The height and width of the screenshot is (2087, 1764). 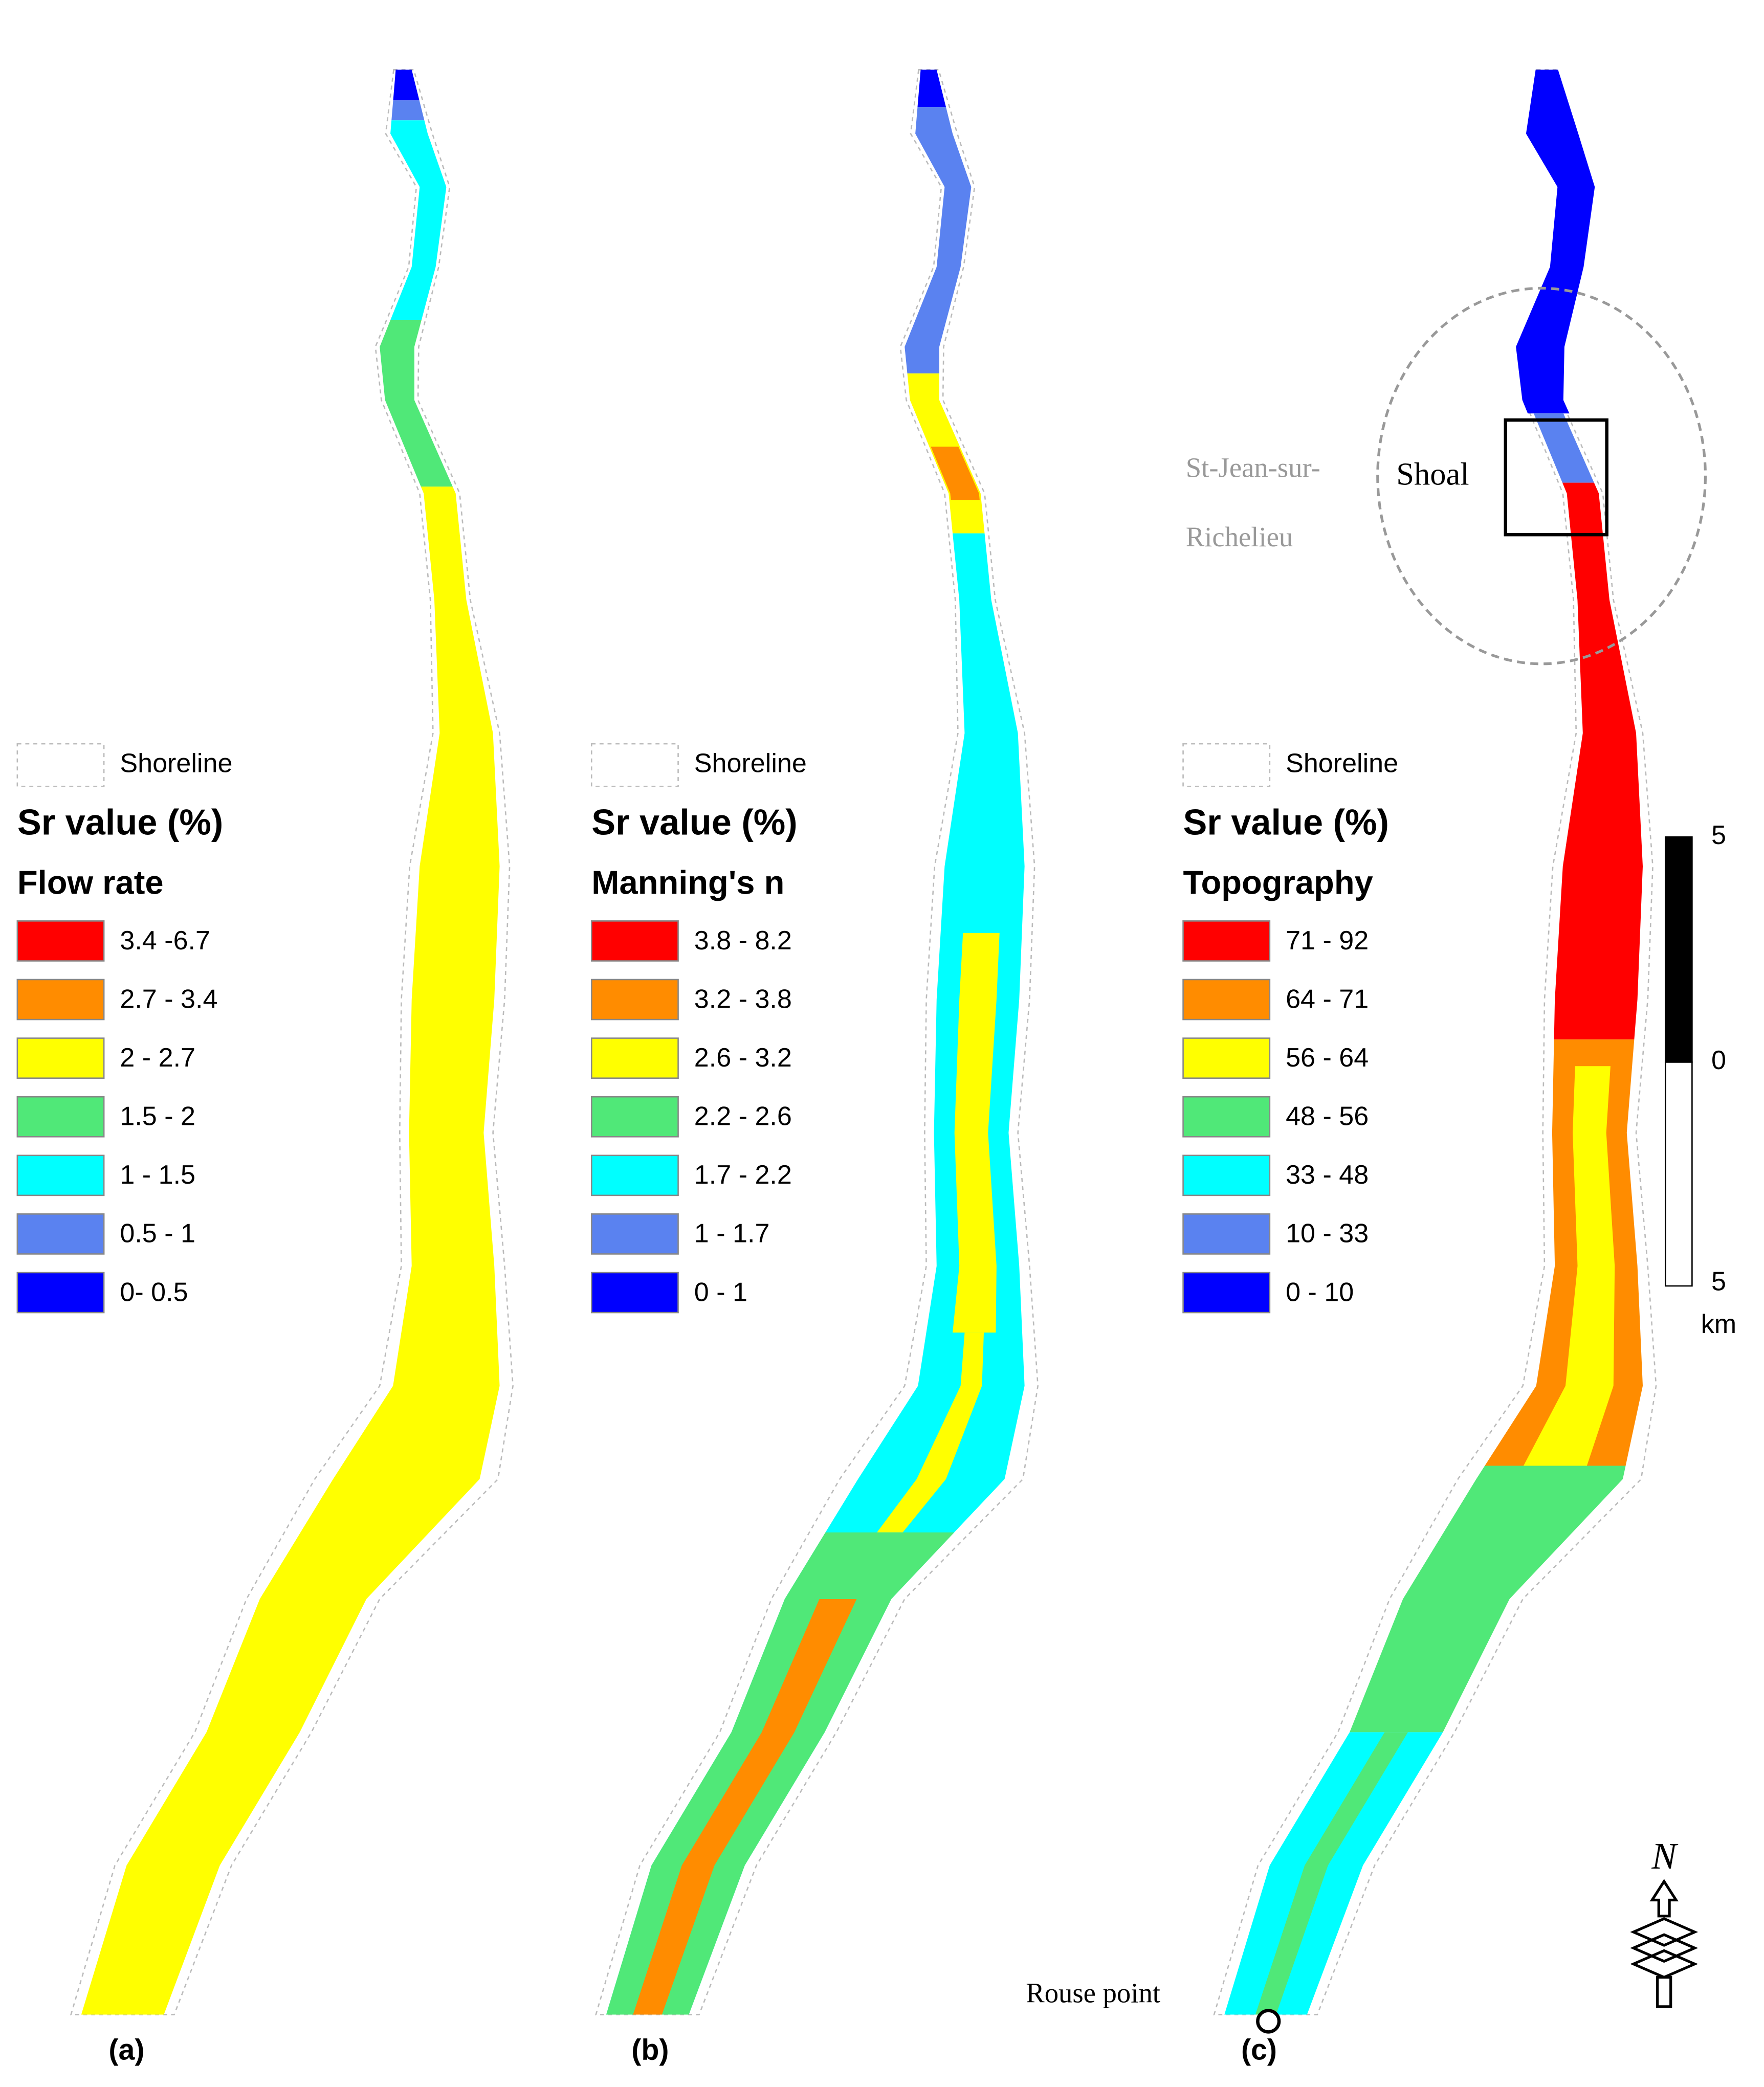 I want to click on legend-subtitle: Manning's n, so click(x=687, y=882).